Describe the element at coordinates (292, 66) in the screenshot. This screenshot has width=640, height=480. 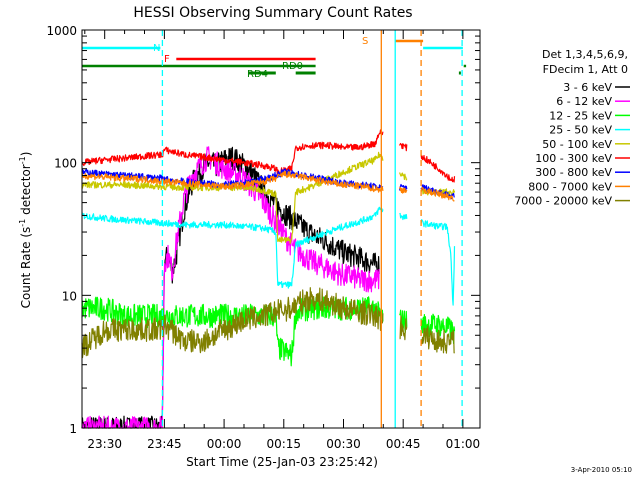
I see `flag-label-rd0: RD0` at that location.